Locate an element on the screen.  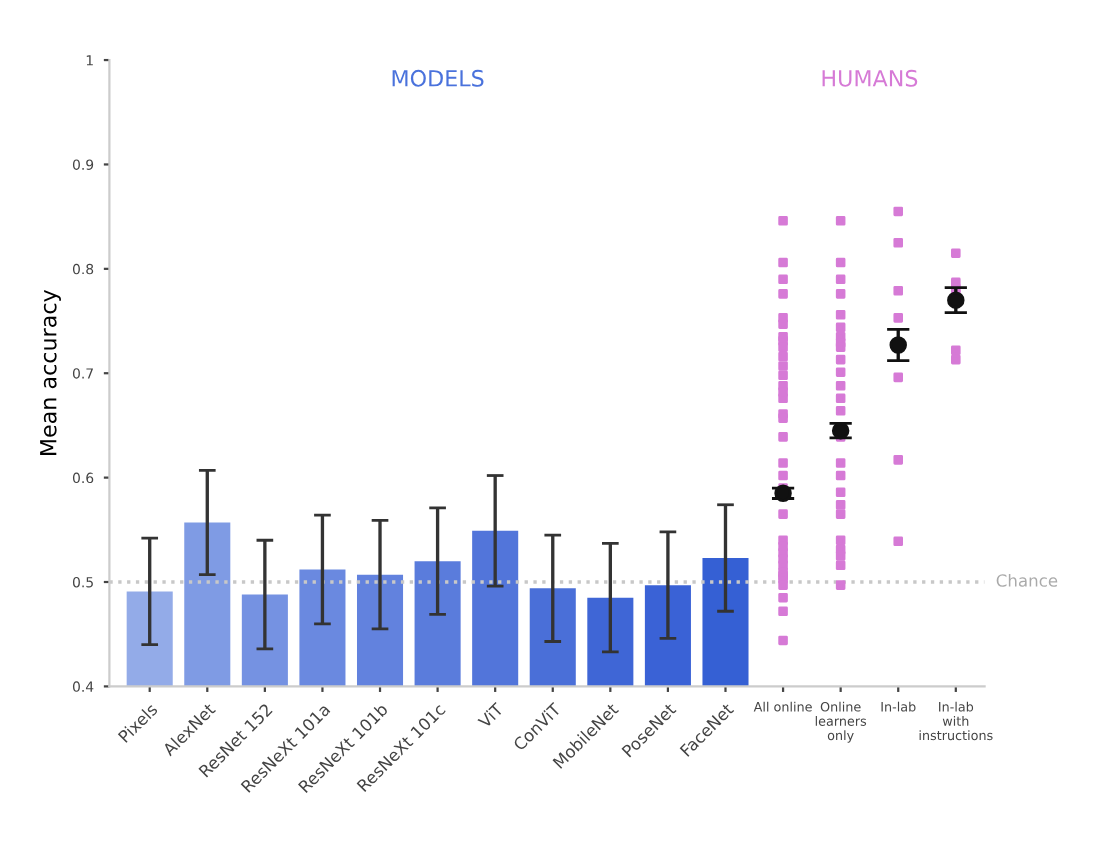
annotation: HUMANS is located at coordinates (870, 78).